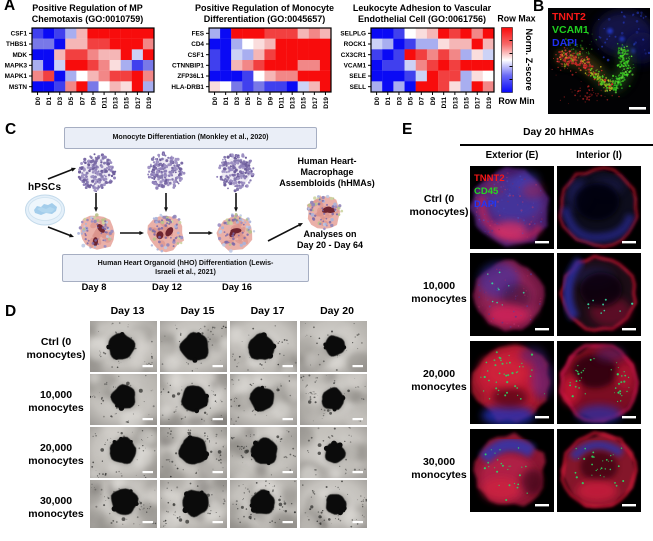 Image resolution: width=653 pixels, height=541 pixels. What do you see at coordinates (516, 19) in the screenshot?
I see `svg-text: Row Max` at bounding box center [516, 19].